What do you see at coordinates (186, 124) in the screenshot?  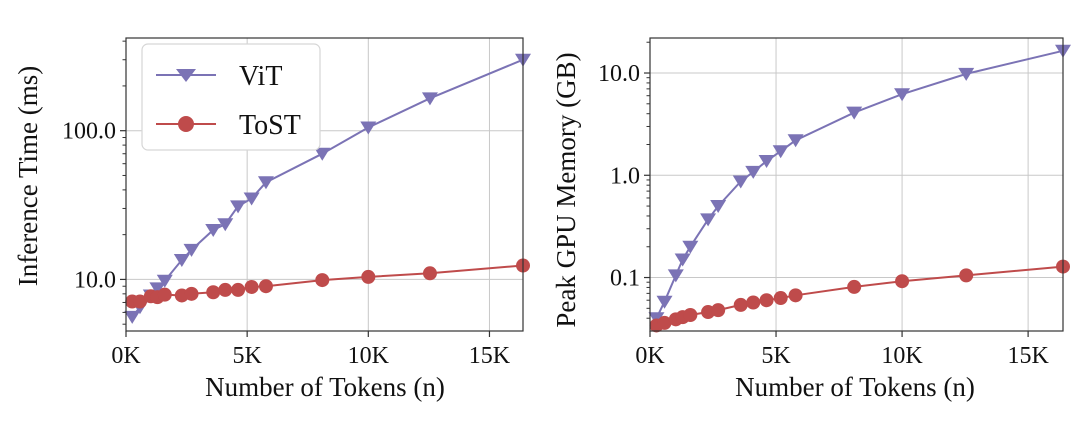 I see `legend-tost-marker` at bounding box center [186, 124].